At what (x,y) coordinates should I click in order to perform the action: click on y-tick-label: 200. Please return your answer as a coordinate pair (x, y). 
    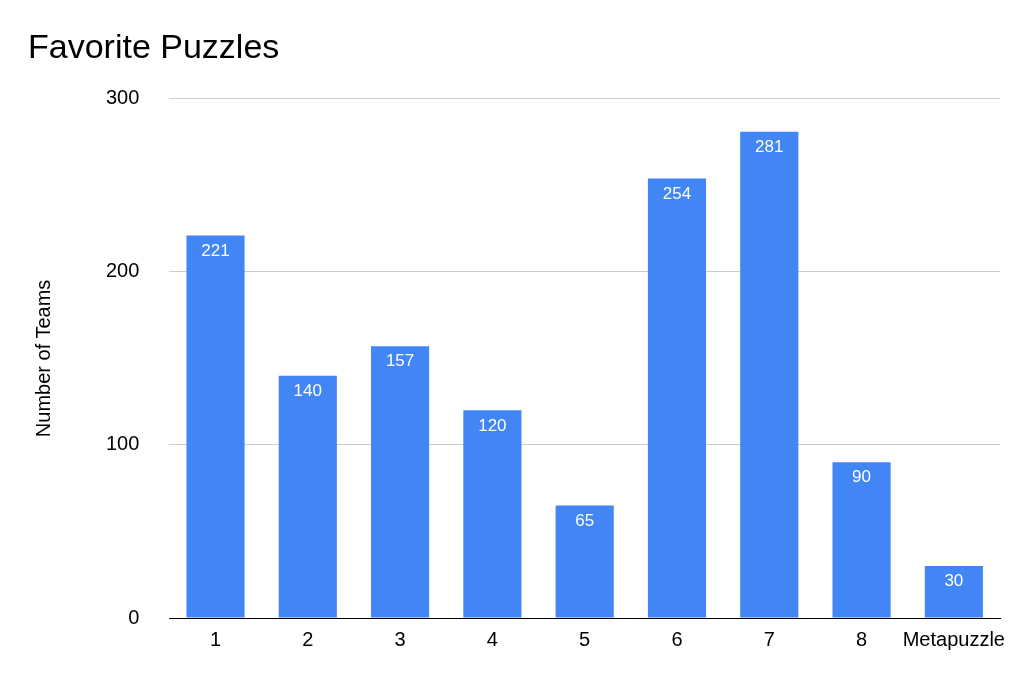
    Looking at the image, I should click on (122, 270).